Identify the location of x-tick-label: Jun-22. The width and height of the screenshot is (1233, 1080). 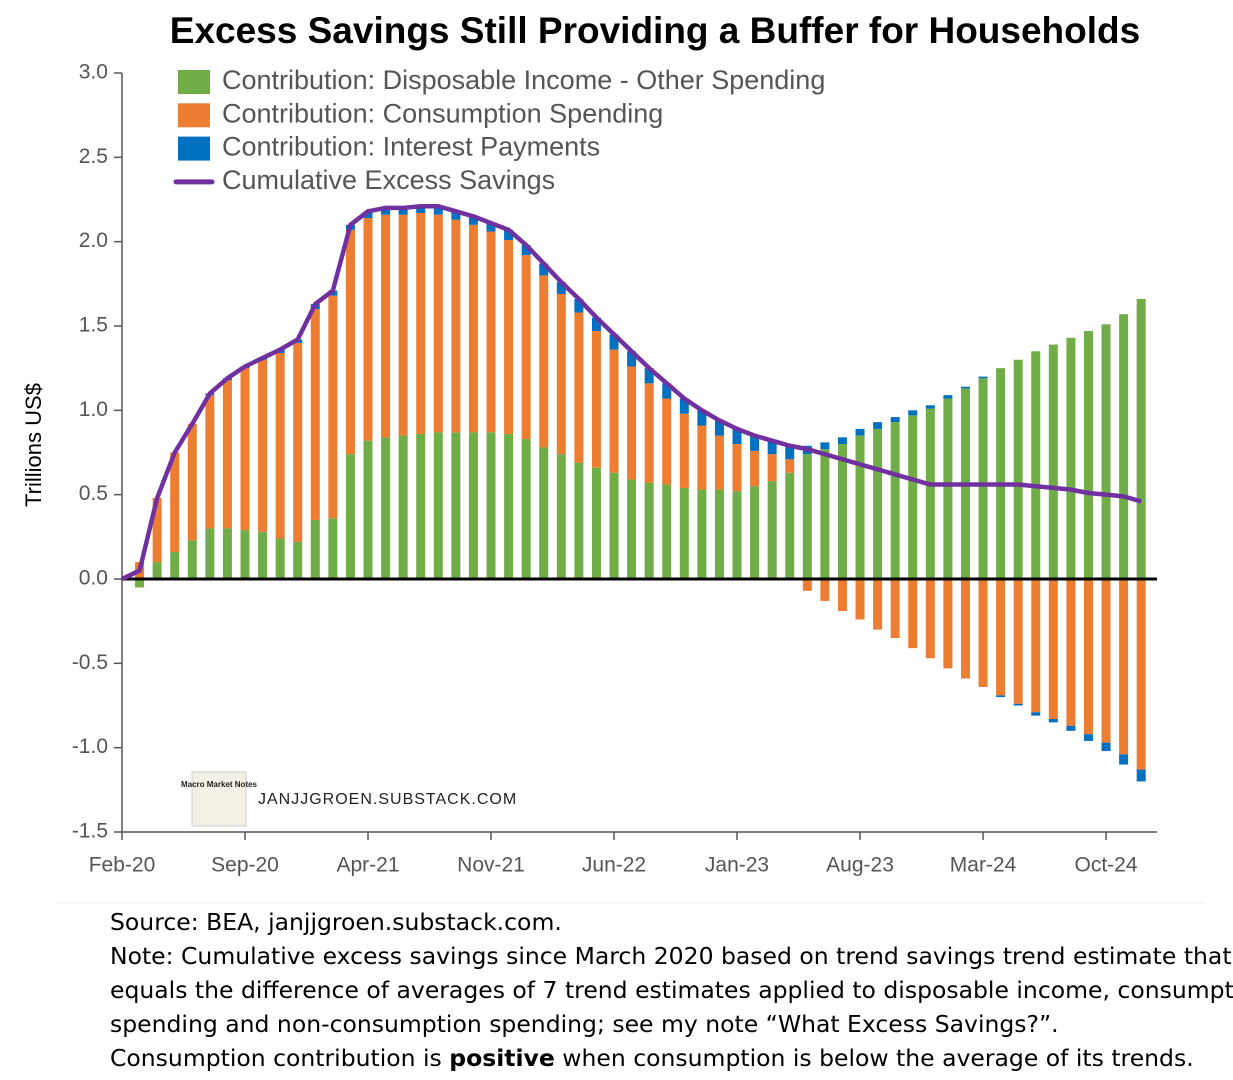
(614, 865).